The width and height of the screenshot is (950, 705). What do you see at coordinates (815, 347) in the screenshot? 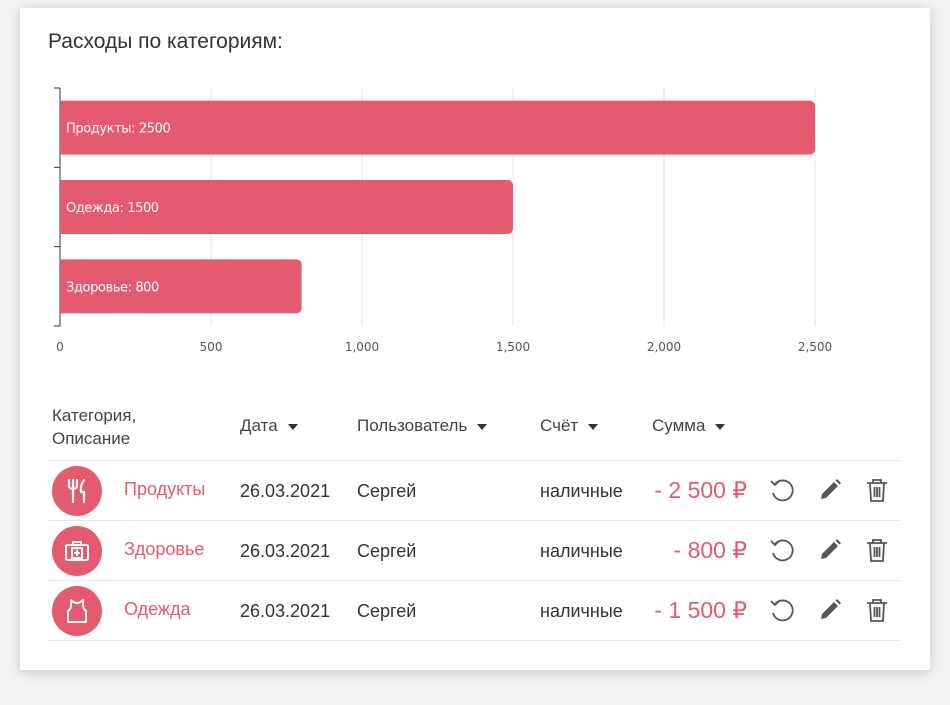
I see `x-tick-label: 2,500` at bounding box center [815, 347].